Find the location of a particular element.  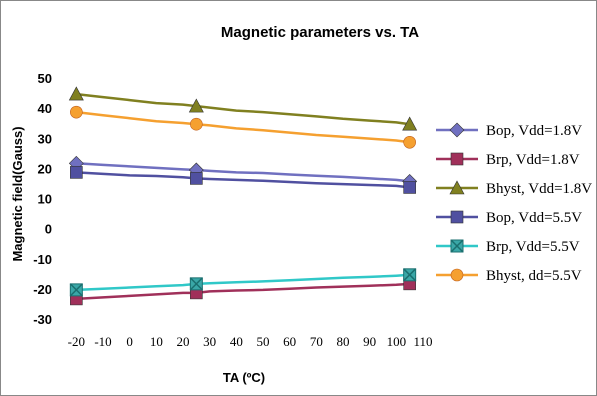

y-tick-label: -10 is located at coordinates (42, 259).